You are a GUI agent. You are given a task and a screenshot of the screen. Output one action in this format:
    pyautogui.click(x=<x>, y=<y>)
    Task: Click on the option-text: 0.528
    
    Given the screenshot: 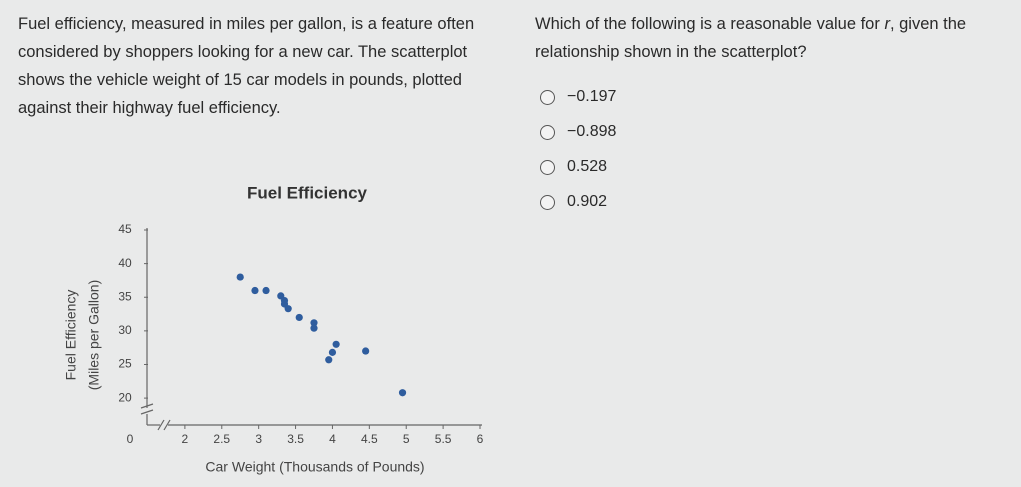 What is the action you would take?
    pyautogui.click(x=587, y=166)
    